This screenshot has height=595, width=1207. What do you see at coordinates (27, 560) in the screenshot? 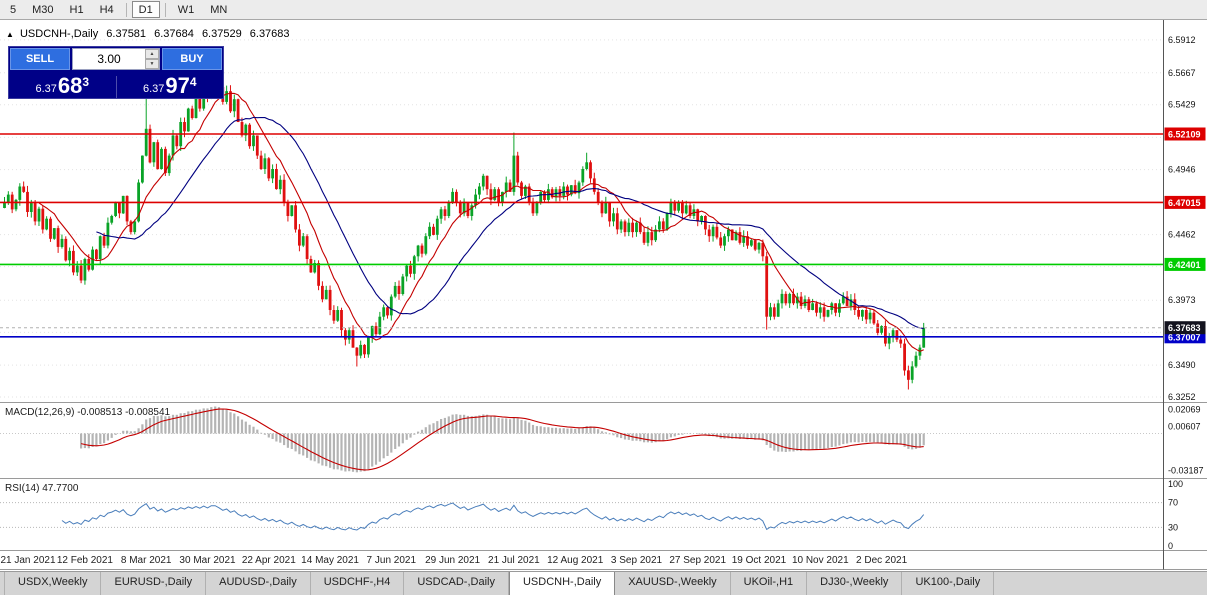
I see `date-label: 21 Jan 2021` at bounding box center [27, 560].